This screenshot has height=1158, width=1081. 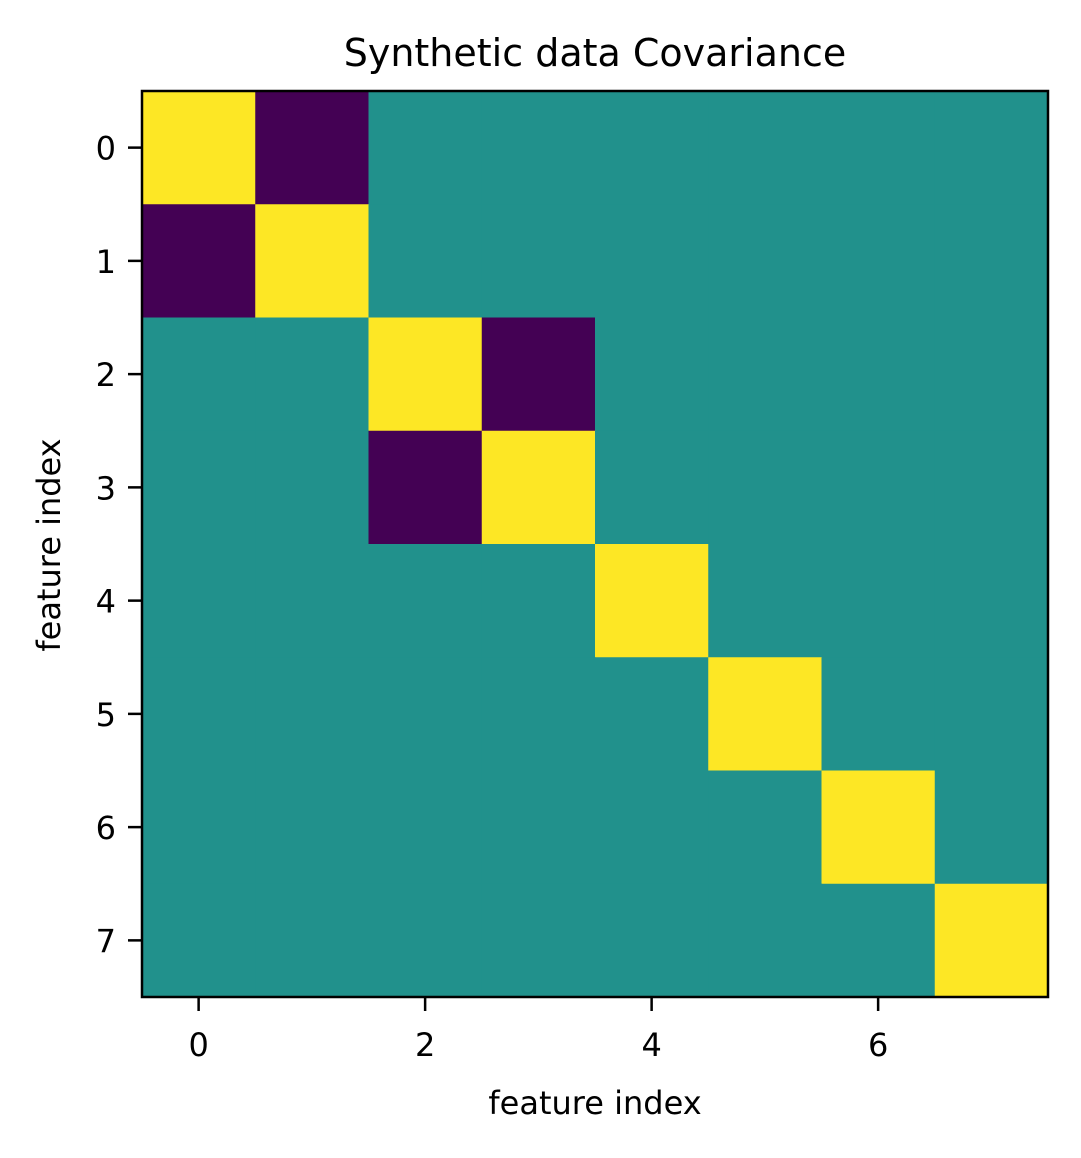 I want to click on heatmap-cell-r4-c3, so click(x=538, y=601).